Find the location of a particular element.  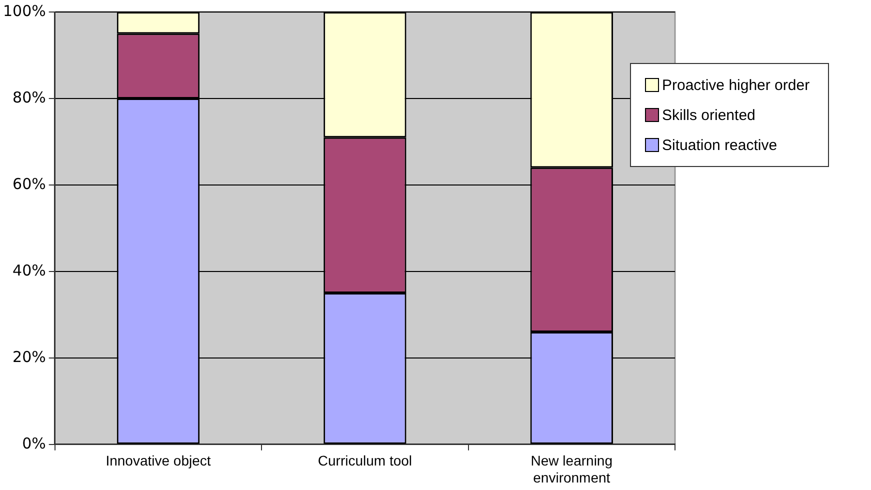

x-tick-label: Innovative object is located at coordinates (158, 460).